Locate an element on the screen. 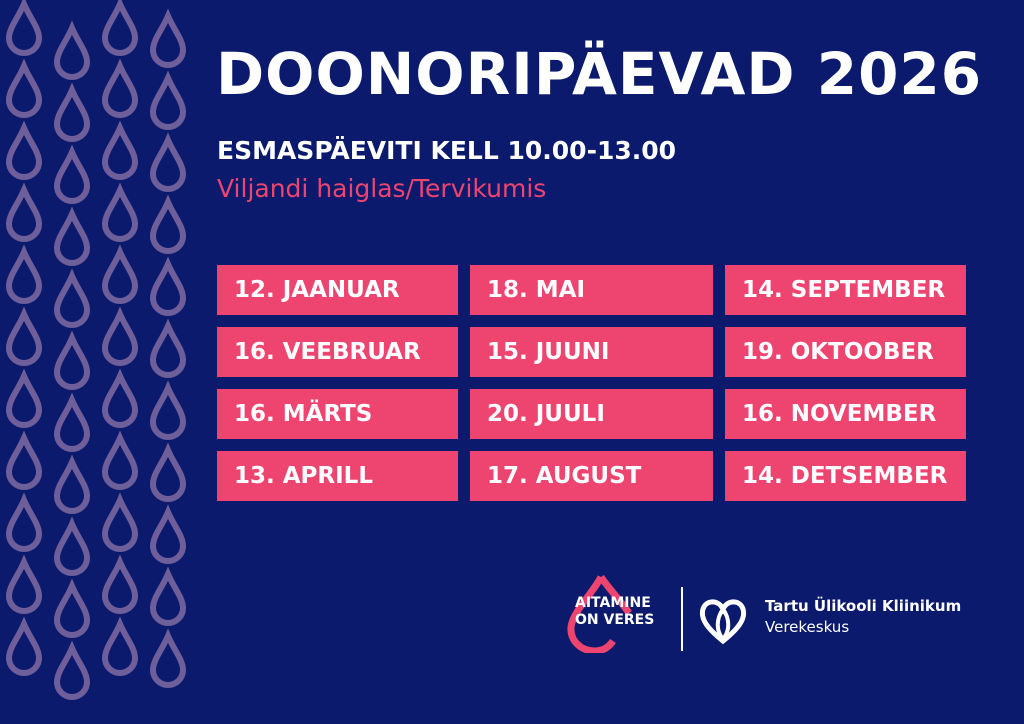 This screenshot has width=1024, height=724. location: Viljandi haiglas/Tervikumis is located at coordinates (382, 188).